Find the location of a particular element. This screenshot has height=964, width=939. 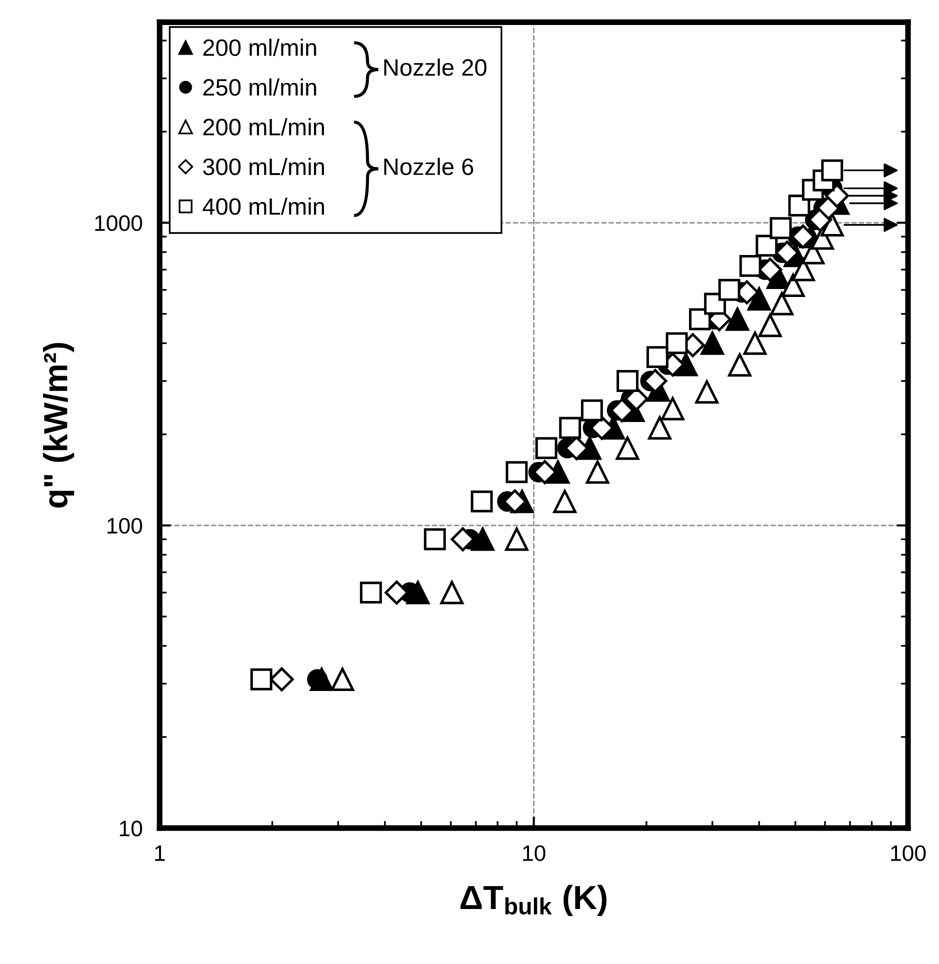

legend-label: 300 mL/min is located at coordinates (263, 167).